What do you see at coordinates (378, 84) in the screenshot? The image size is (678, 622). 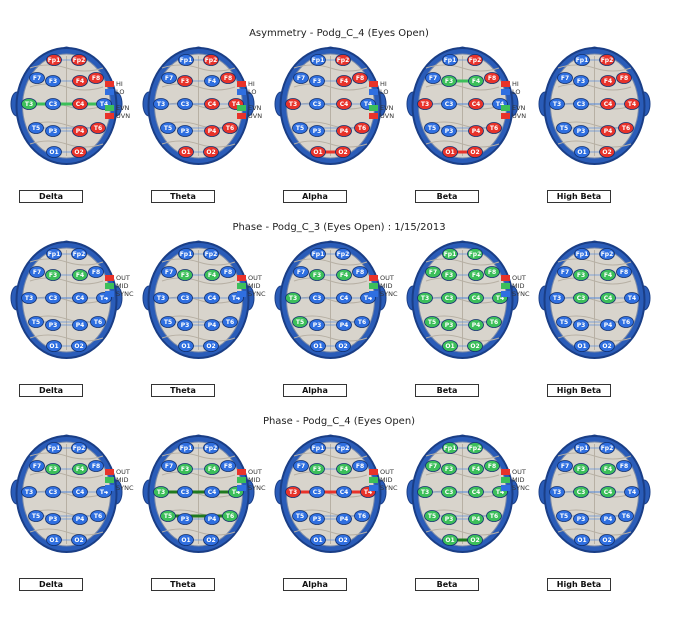 I see `legend-item: HI` at bounding box center [378, 84].